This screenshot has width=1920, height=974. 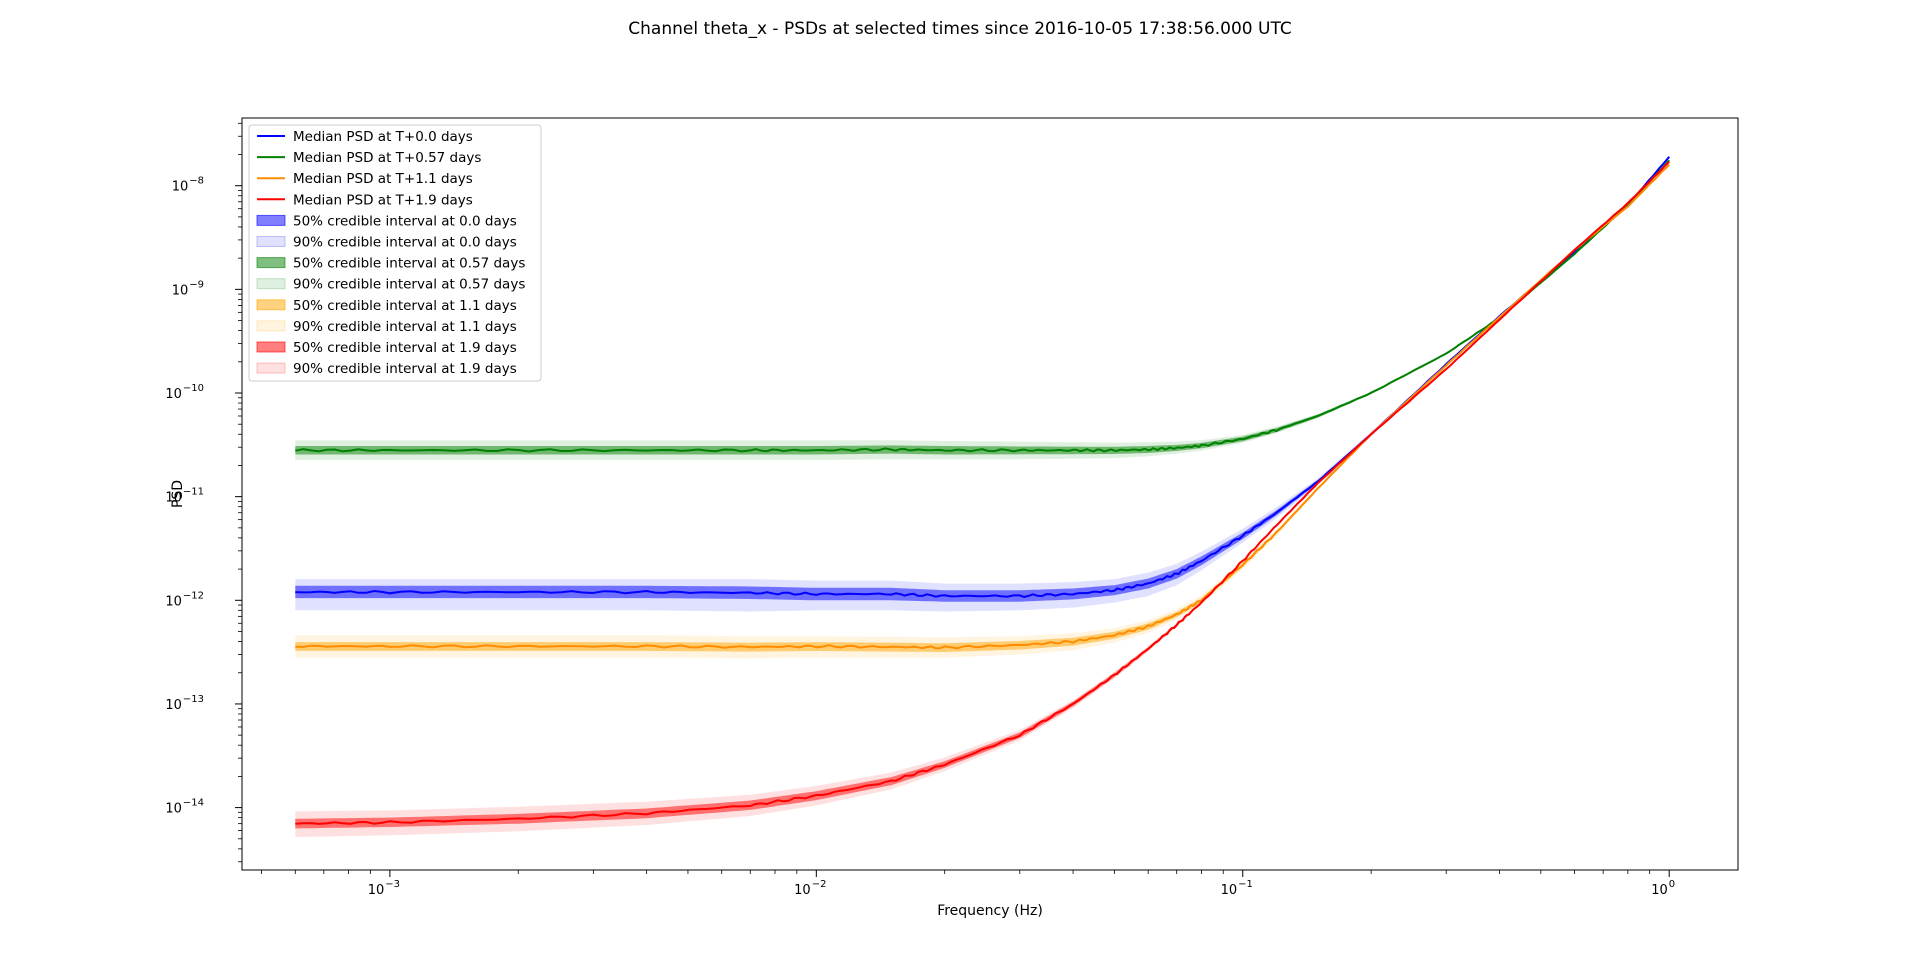 What do you see at coordinates (1237, 888) in the screenshot?
I see `x-tick-label: 10⁻¹` at bounding box center [1237, 888].